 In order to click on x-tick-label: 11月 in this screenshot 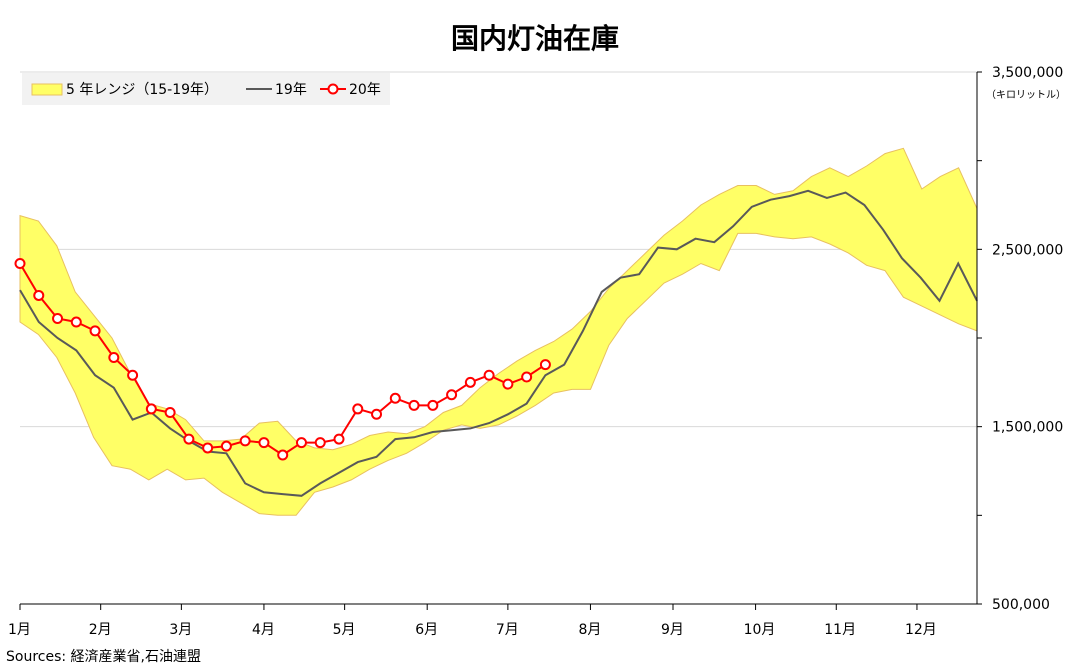, I will do `click(840, 630)`.